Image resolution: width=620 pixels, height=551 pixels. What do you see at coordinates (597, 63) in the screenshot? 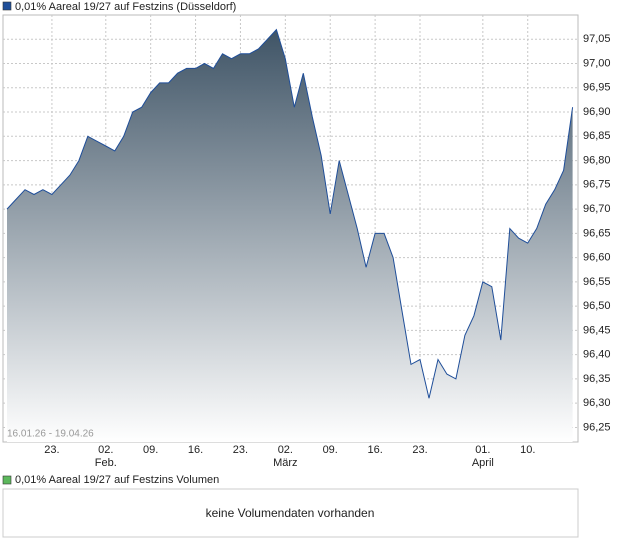
I see `y-tick-label: 97,00` at bounding box center [597, 63].